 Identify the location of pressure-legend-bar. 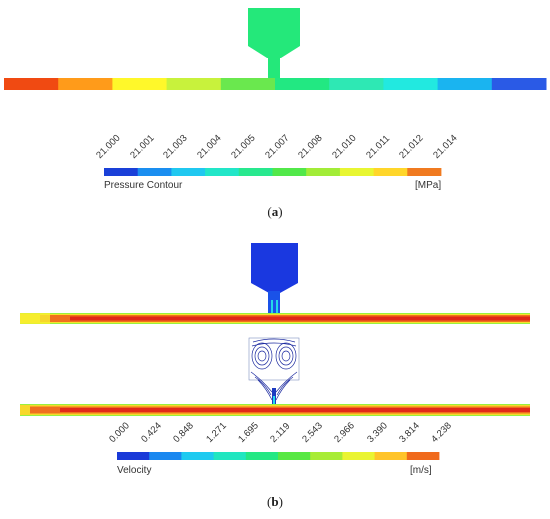
(273, 172).